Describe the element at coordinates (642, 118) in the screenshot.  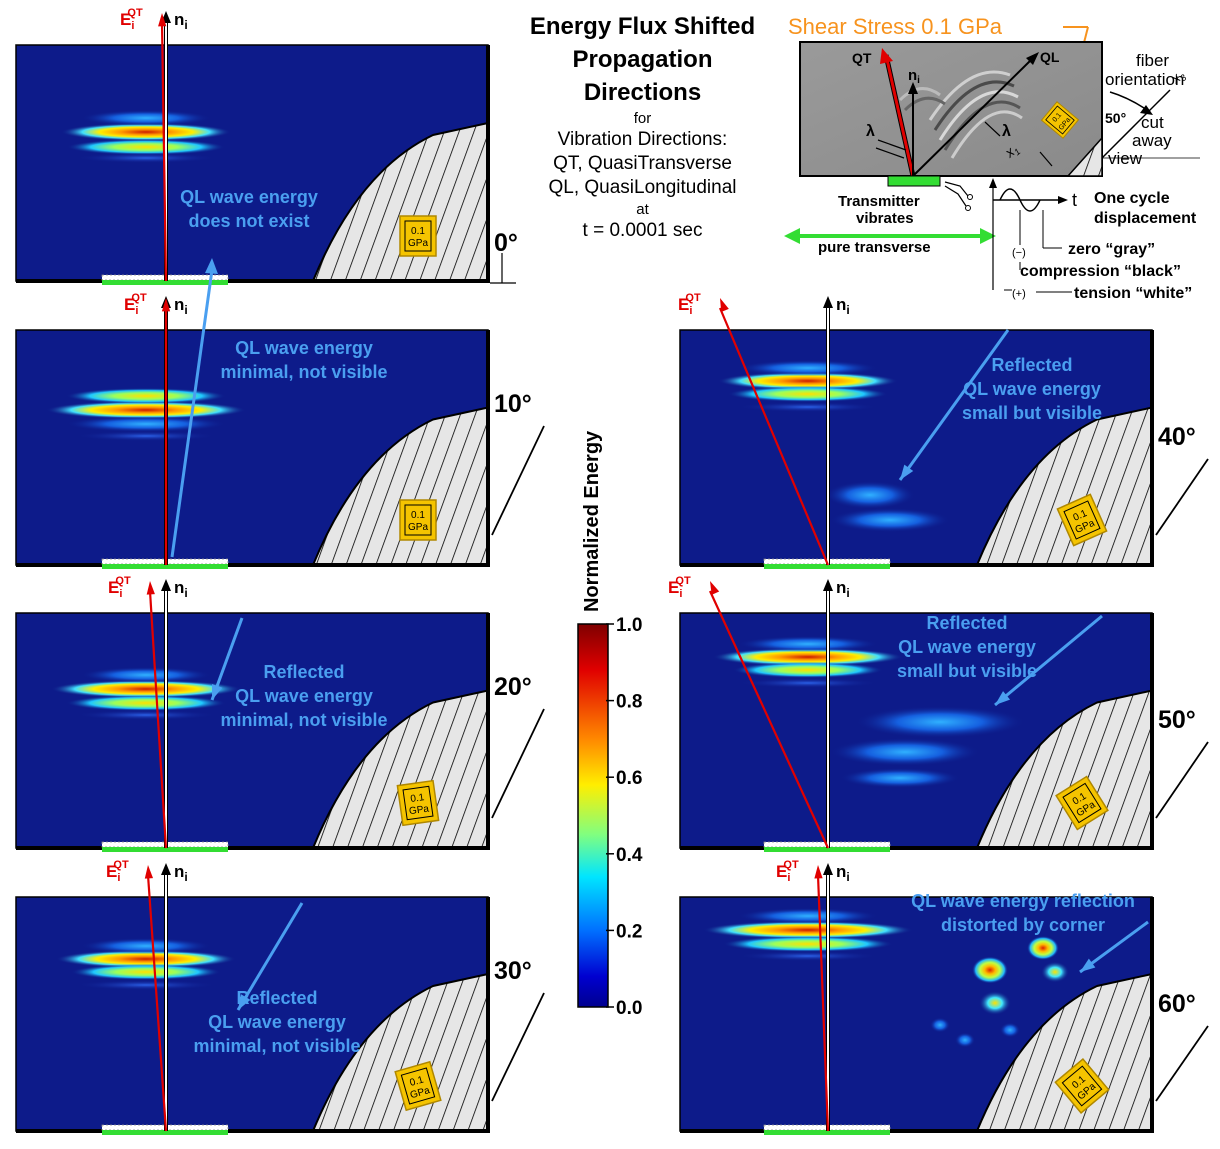
I see `title-for: for` at that location.